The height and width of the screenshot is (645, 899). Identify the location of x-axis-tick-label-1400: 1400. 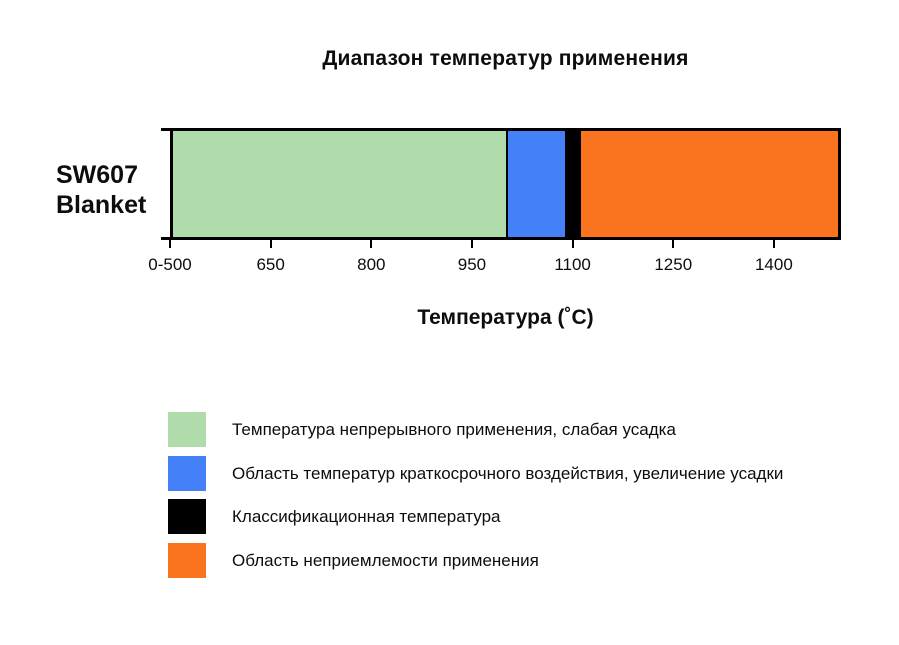
(773, 264).